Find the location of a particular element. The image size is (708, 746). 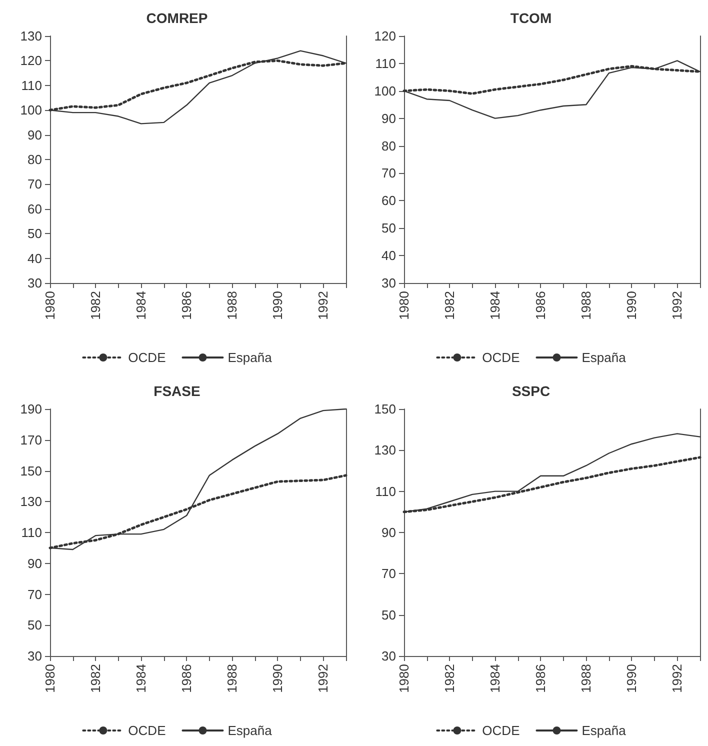

y-tick-label: 190 is located at coordinates (31, 409).